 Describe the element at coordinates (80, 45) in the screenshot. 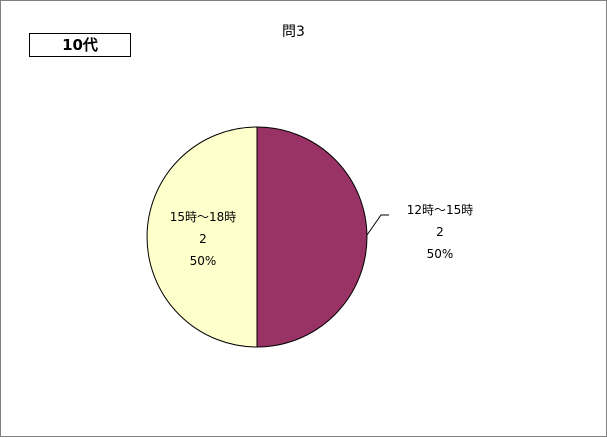

I see `group-label: 10代` at that location.